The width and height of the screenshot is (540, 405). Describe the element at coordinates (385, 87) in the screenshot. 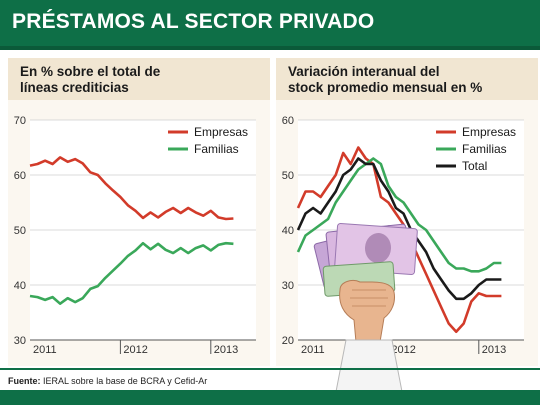

I see `chart-title-line-2: stock promedio mensual en %` at that location.